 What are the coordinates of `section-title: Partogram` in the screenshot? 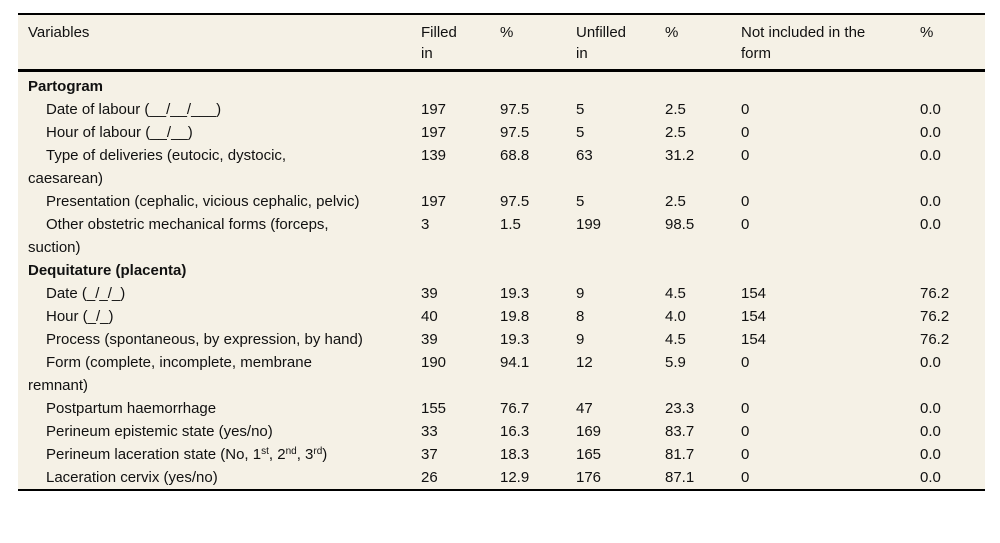 It's located at (66, 86).